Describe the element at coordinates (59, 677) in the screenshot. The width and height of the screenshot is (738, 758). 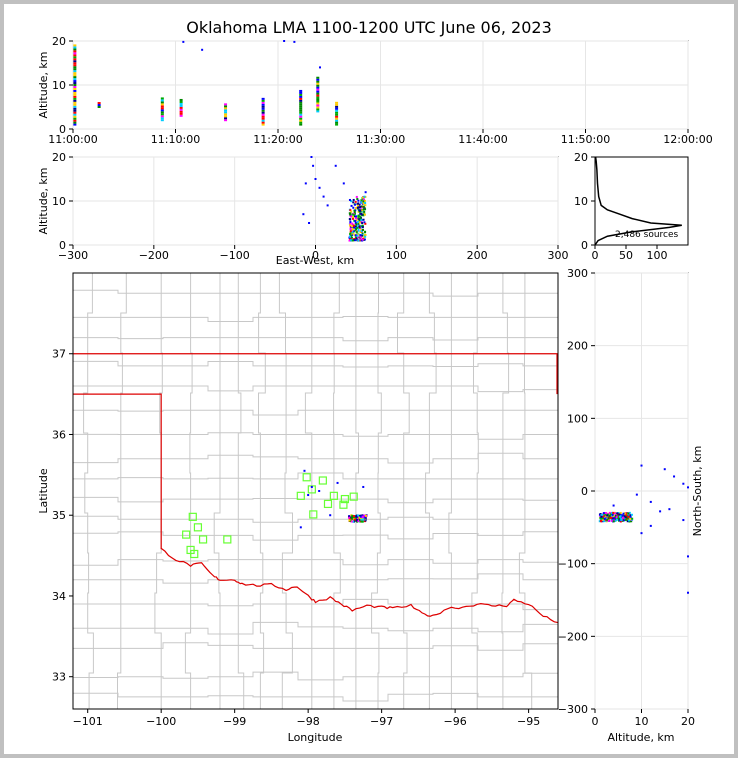
I see `latitude-tick-label: 33` at that location.